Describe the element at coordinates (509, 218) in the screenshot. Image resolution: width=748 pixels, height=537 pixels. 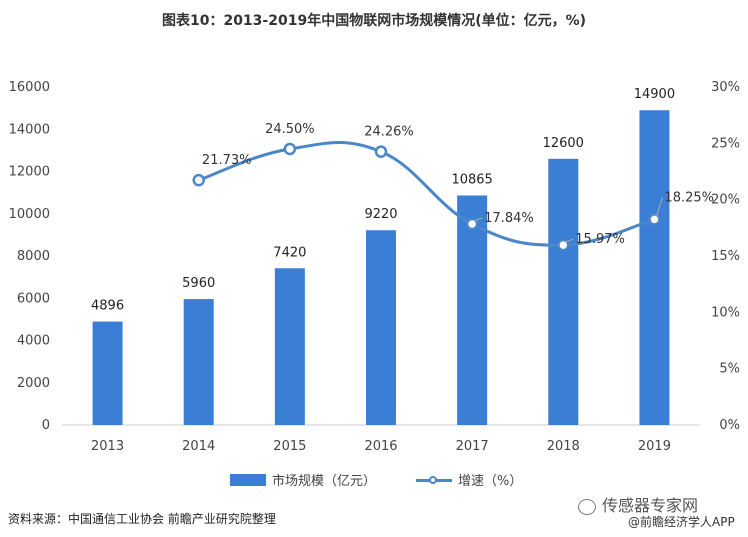
I see `growth-data-label: 17.84%` at that location.